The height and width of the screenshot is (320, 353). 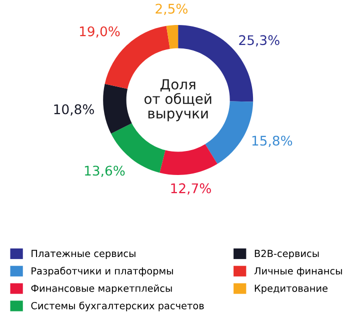 What do you see at coordinates (74, 110) in the screenshot?
I see `data-label: 10,8%` at bounding box center [74, 110].